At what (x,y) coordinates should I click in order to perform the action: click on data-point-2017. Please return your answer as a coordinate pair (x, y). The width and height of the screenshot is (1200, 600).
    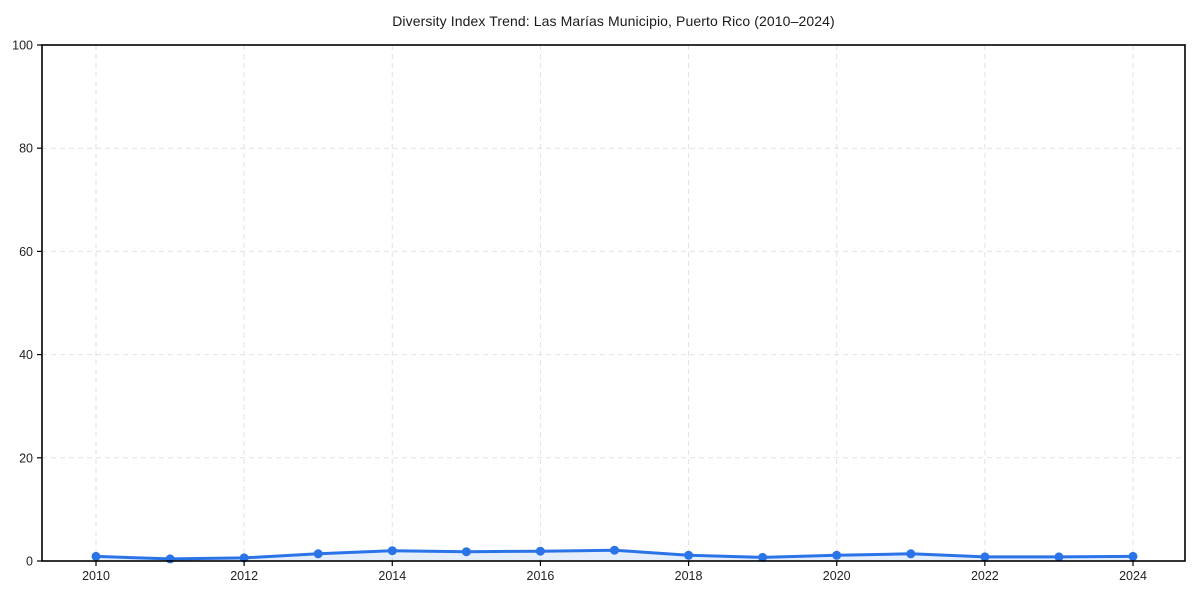
    Looking at the image, I should click on (614, 550).